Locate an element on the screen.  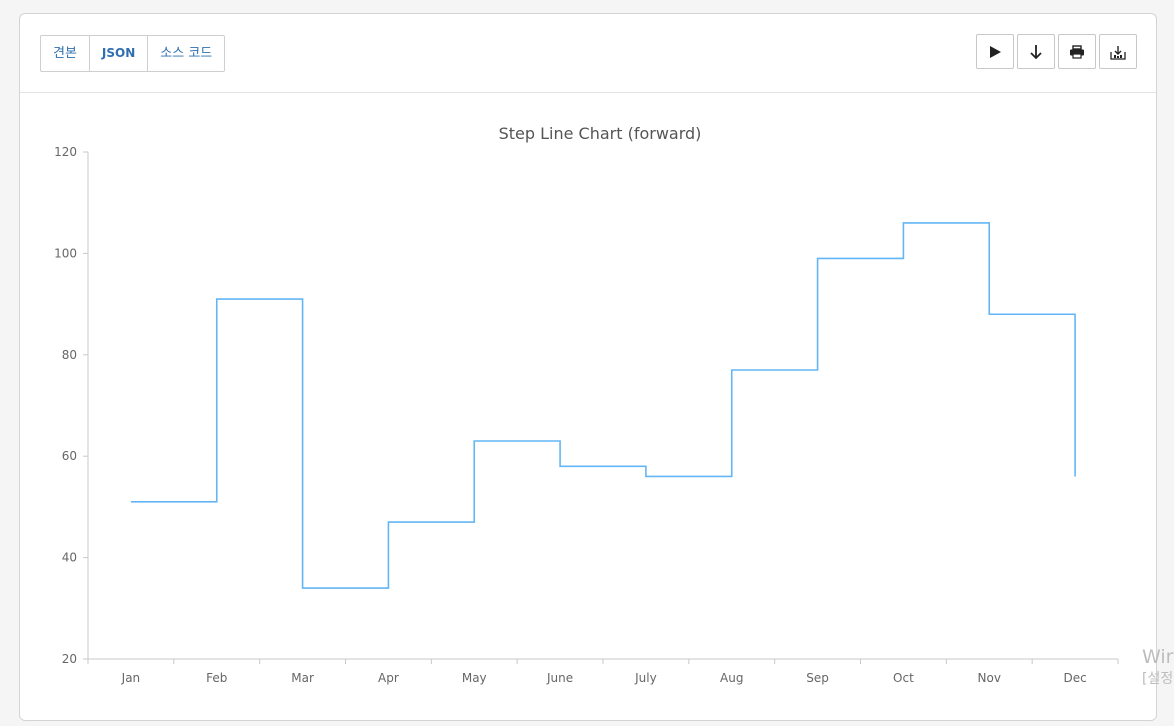
print-button is located at coordinates (1077, 51).